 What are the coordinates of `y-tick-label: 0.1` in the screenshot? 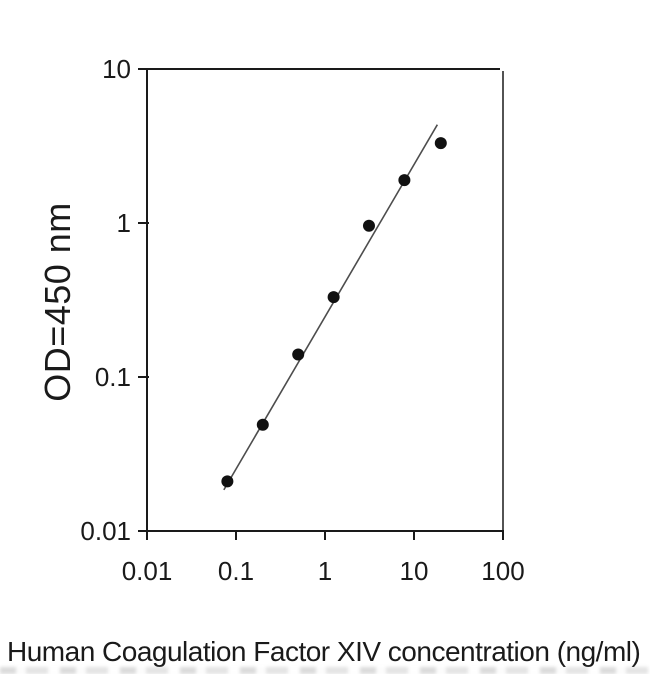 It's located at (113, 377).